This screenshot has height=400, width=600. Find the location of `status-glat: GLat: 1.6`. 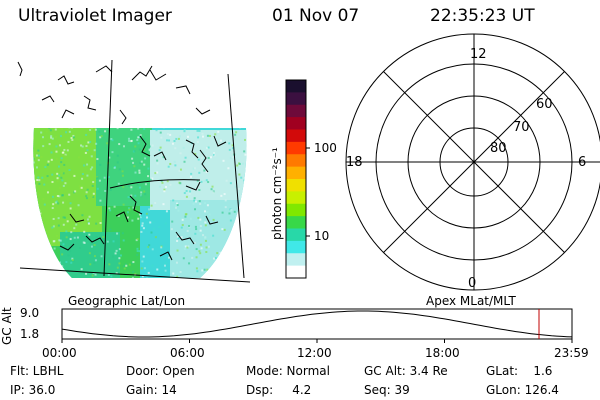

status-glat: GLat: 1.6 is located at coordinates (519, 371).